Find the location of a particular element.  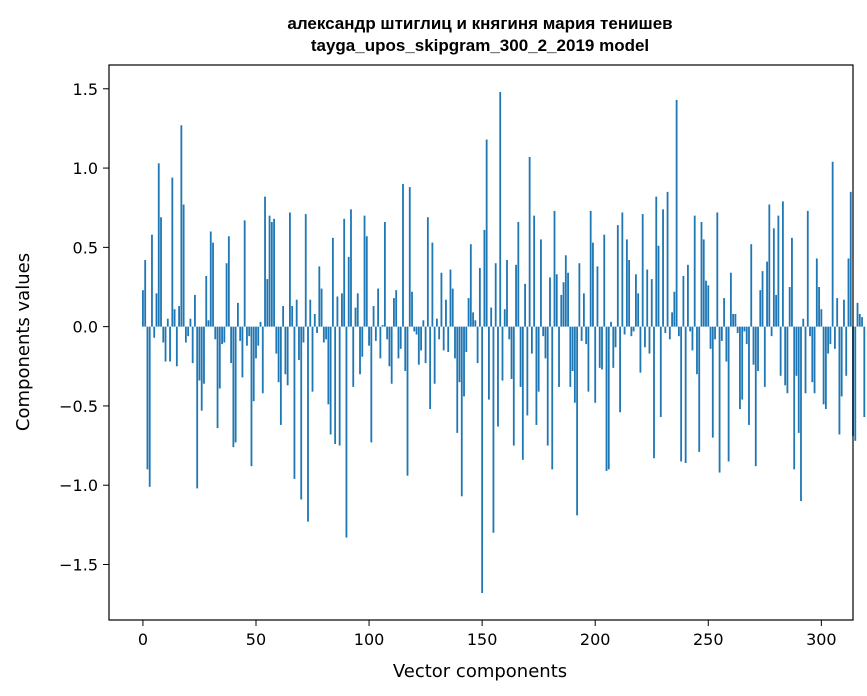

y-tick-label: −1.0 is located at coordinates (78, 485).